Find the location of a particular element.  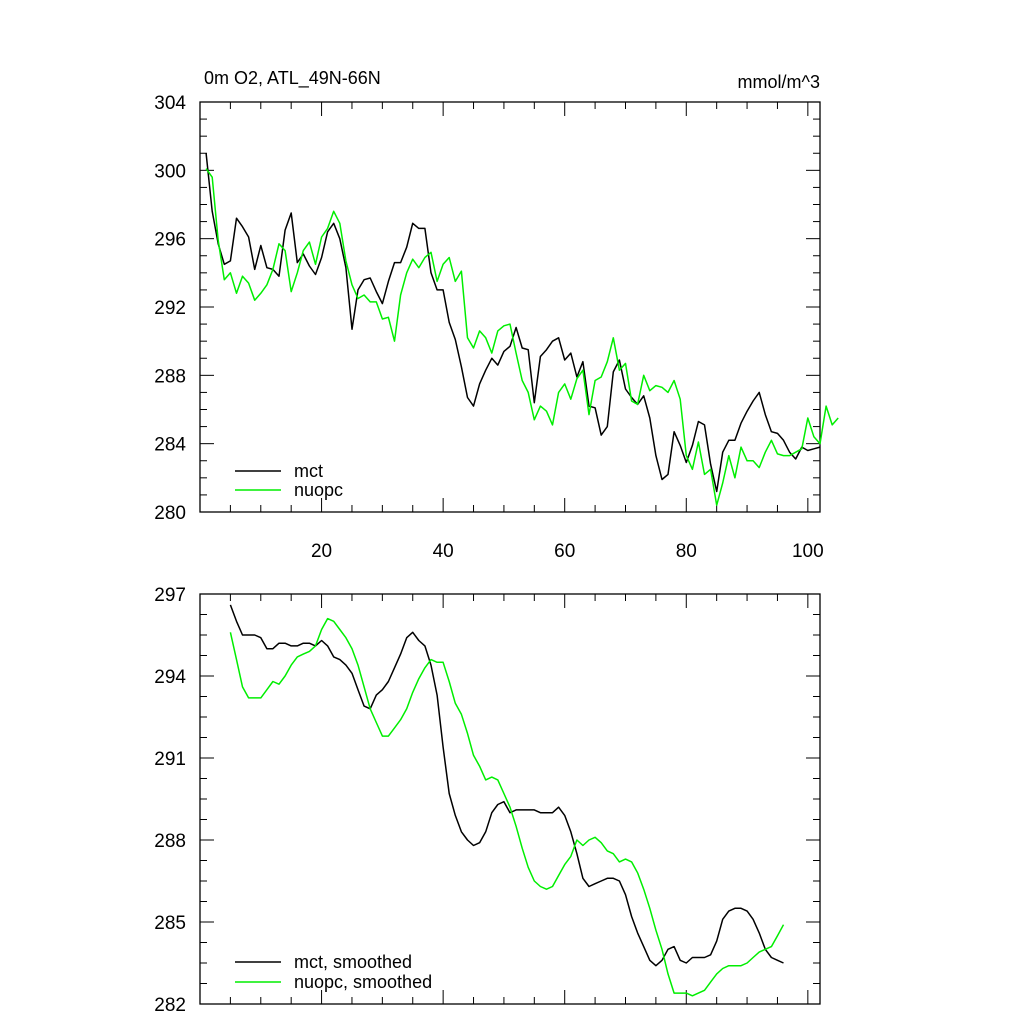

top-xtick-label: 100 is located at coordinates (808, 551).